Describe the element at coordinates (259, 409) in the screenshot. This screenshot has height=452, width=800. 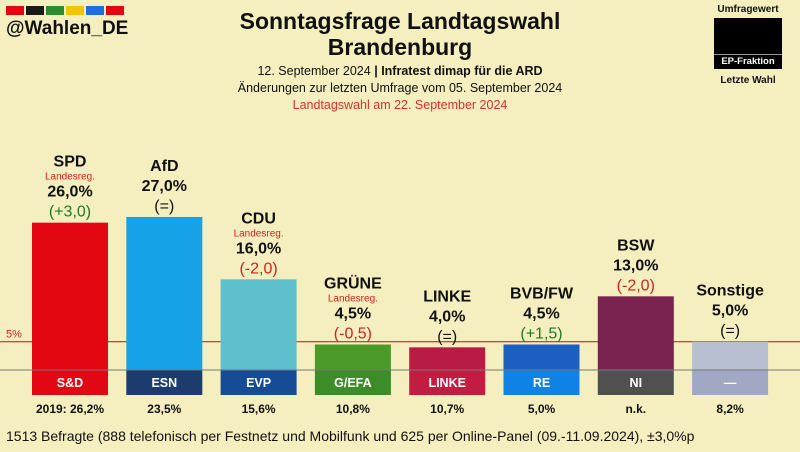
I see `last-election-label: 15,6%` at that location.